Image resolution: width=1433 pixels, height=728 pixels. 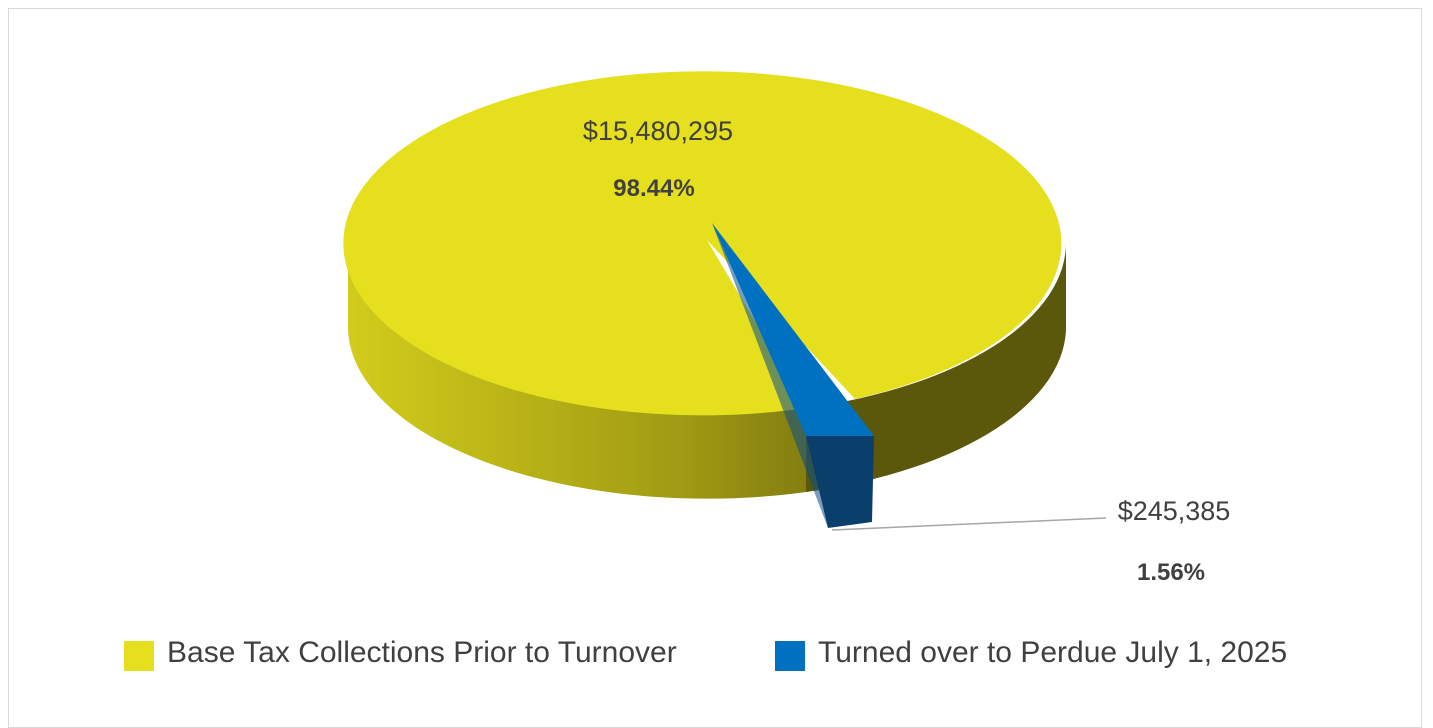 I want to click on legend-label-base: Base Tax Collections Prior to Turnover, so click(x=422, y=652).